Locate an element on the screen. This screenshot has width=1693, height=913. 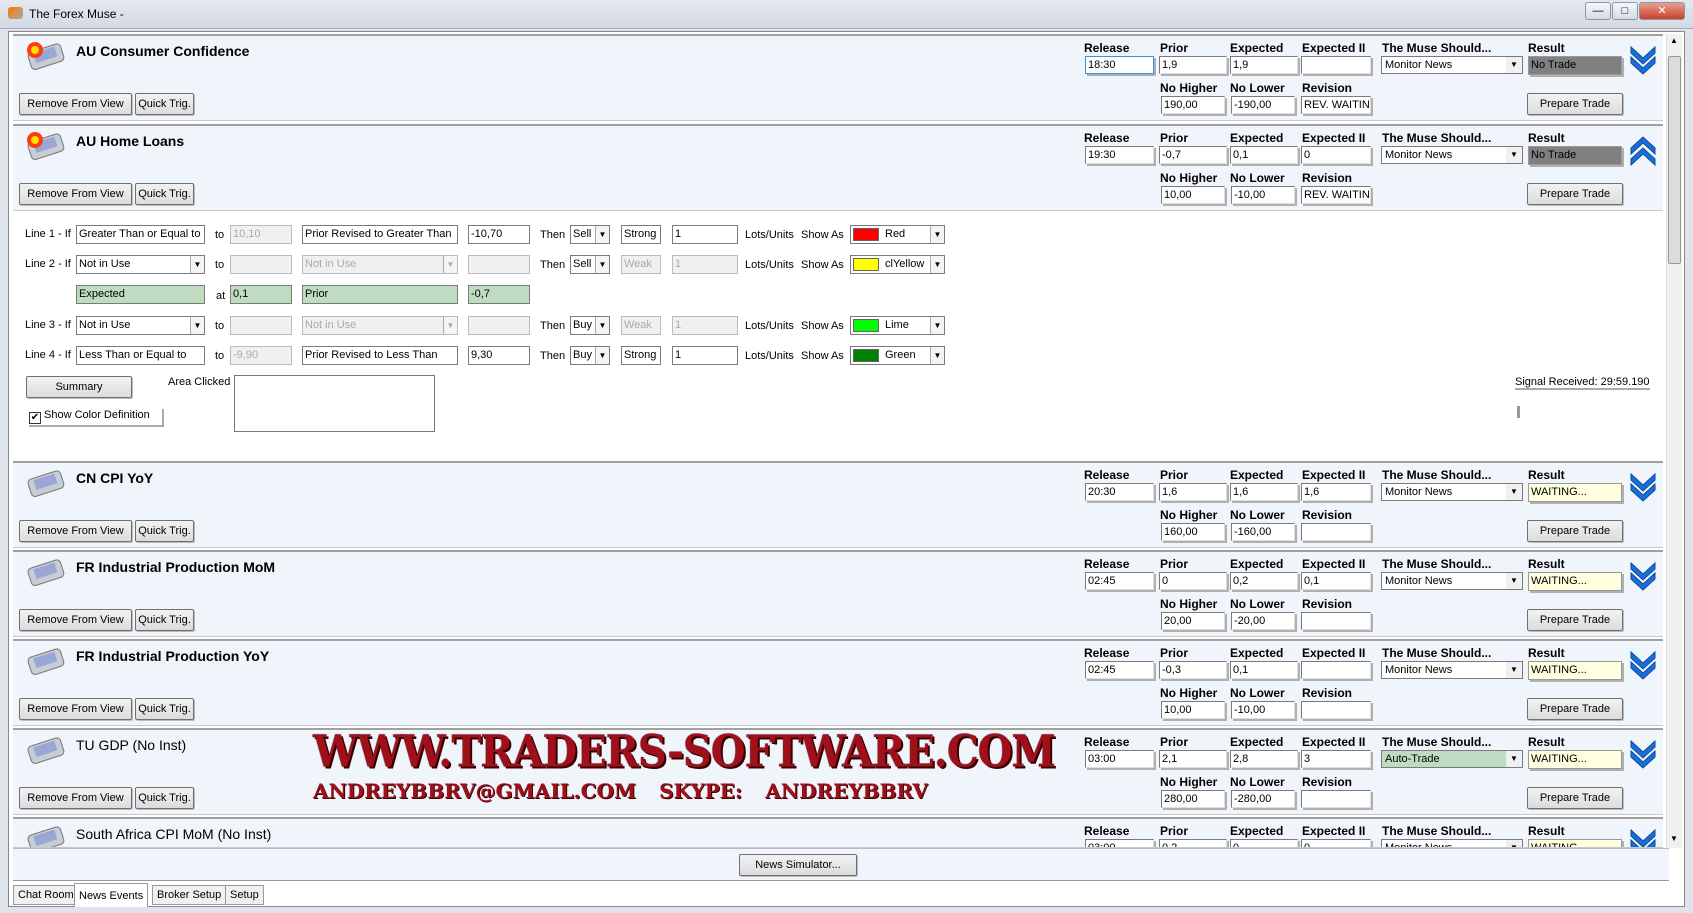
prior-field: 1,6 is located at coordinates (1193, 492).